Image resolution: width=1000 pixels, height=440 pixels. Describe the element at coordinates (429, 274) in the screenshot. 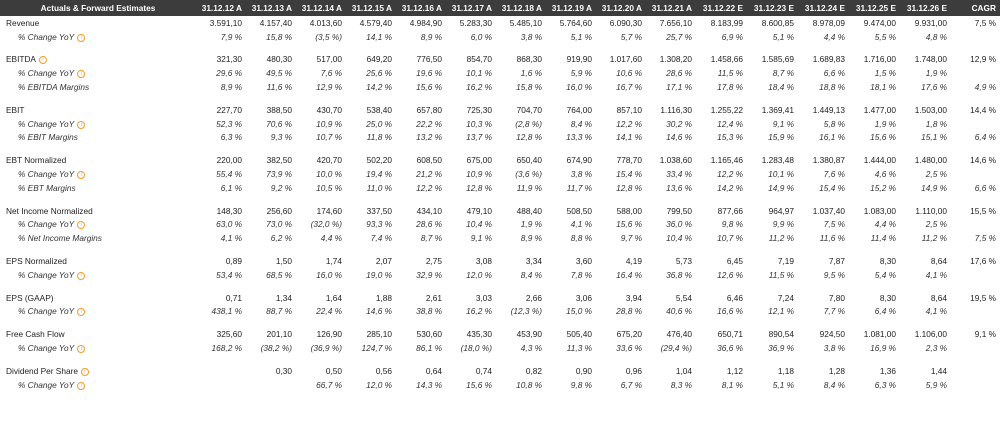

I see `table-cell: 32,9 %` at that location.